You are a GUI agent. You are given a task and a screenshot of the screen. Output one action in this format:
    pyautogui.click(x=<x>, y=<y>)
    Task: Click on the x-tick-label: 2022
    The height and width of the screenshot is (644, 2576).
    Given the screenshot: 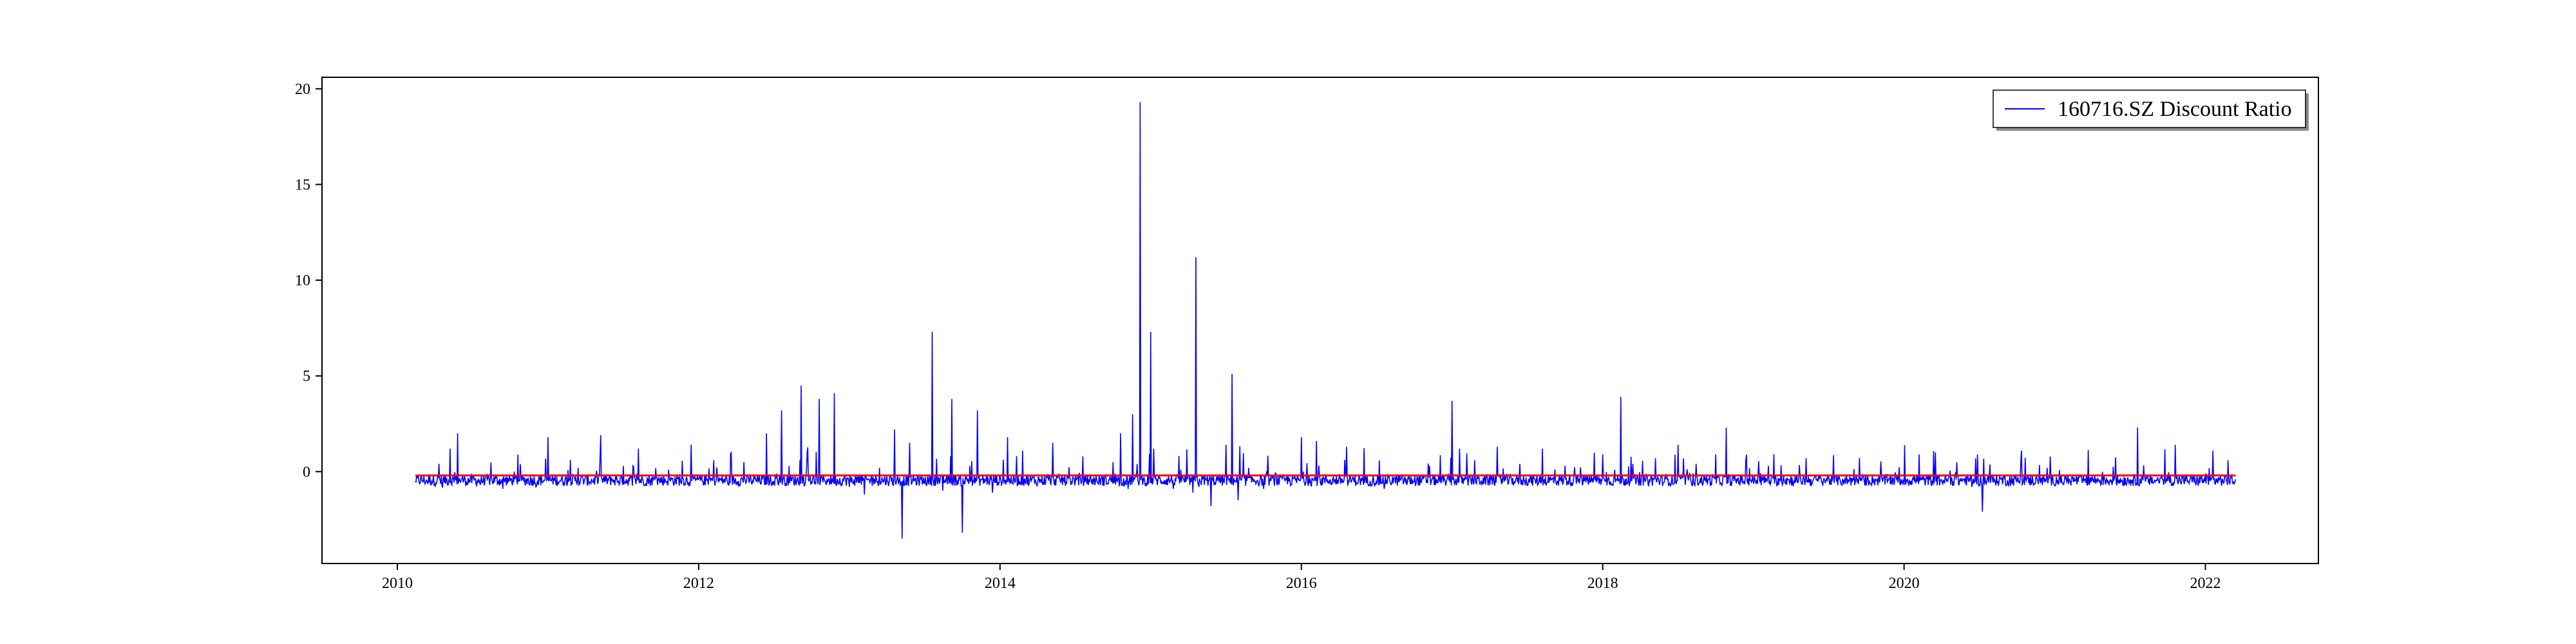 What is the action you would take?
    pyautogui.click(x=2205, y=583)
    